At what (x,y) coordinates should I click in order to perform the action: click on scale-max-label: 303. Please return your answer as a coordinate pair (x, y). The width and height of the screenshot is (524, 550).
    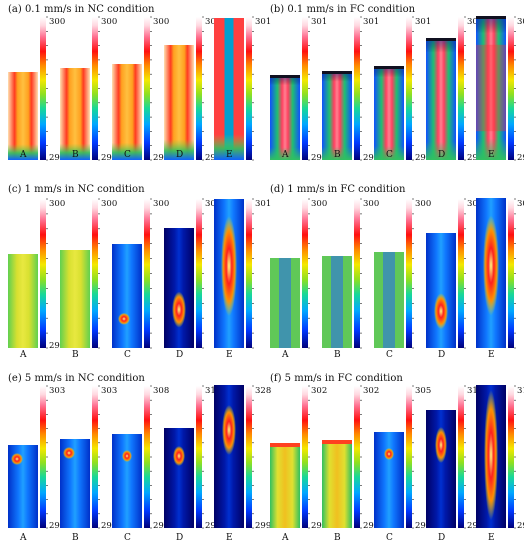
    Looking at the image, I should click on (57, 391).